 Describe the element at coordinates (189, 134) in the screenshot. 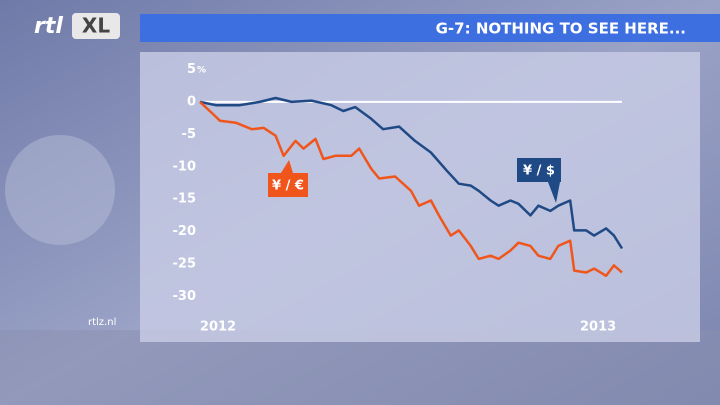

I see `y-tick-label: -5` at that location.